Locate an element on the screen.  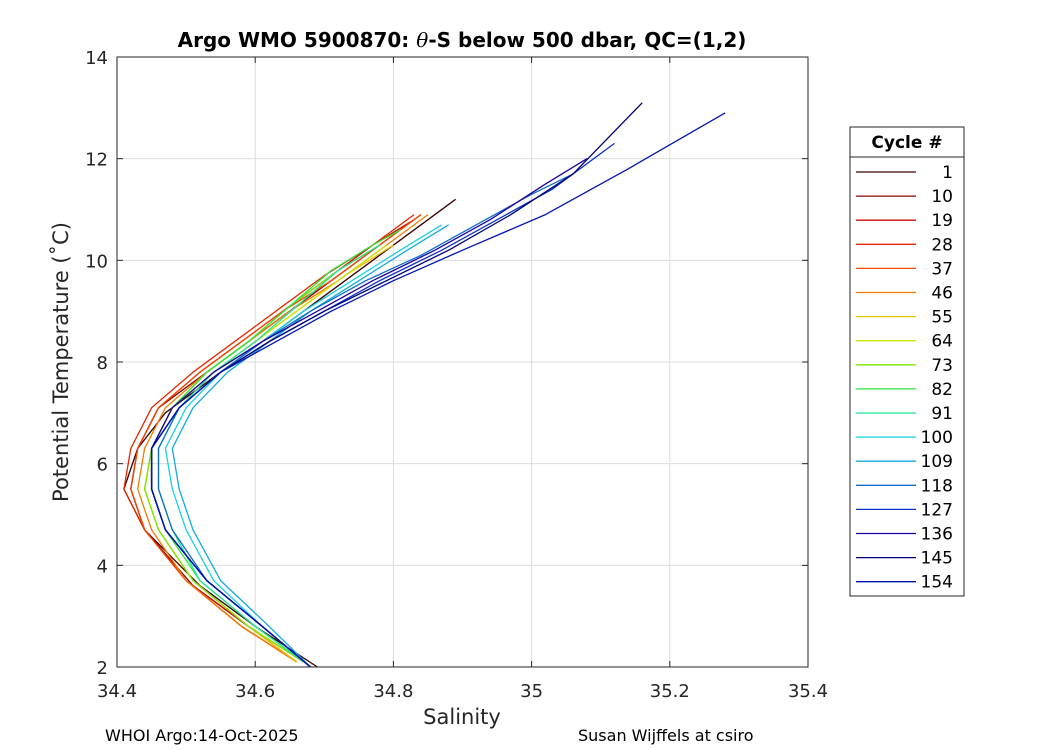
legend-label: 10 is located at coordinates (942, 197).